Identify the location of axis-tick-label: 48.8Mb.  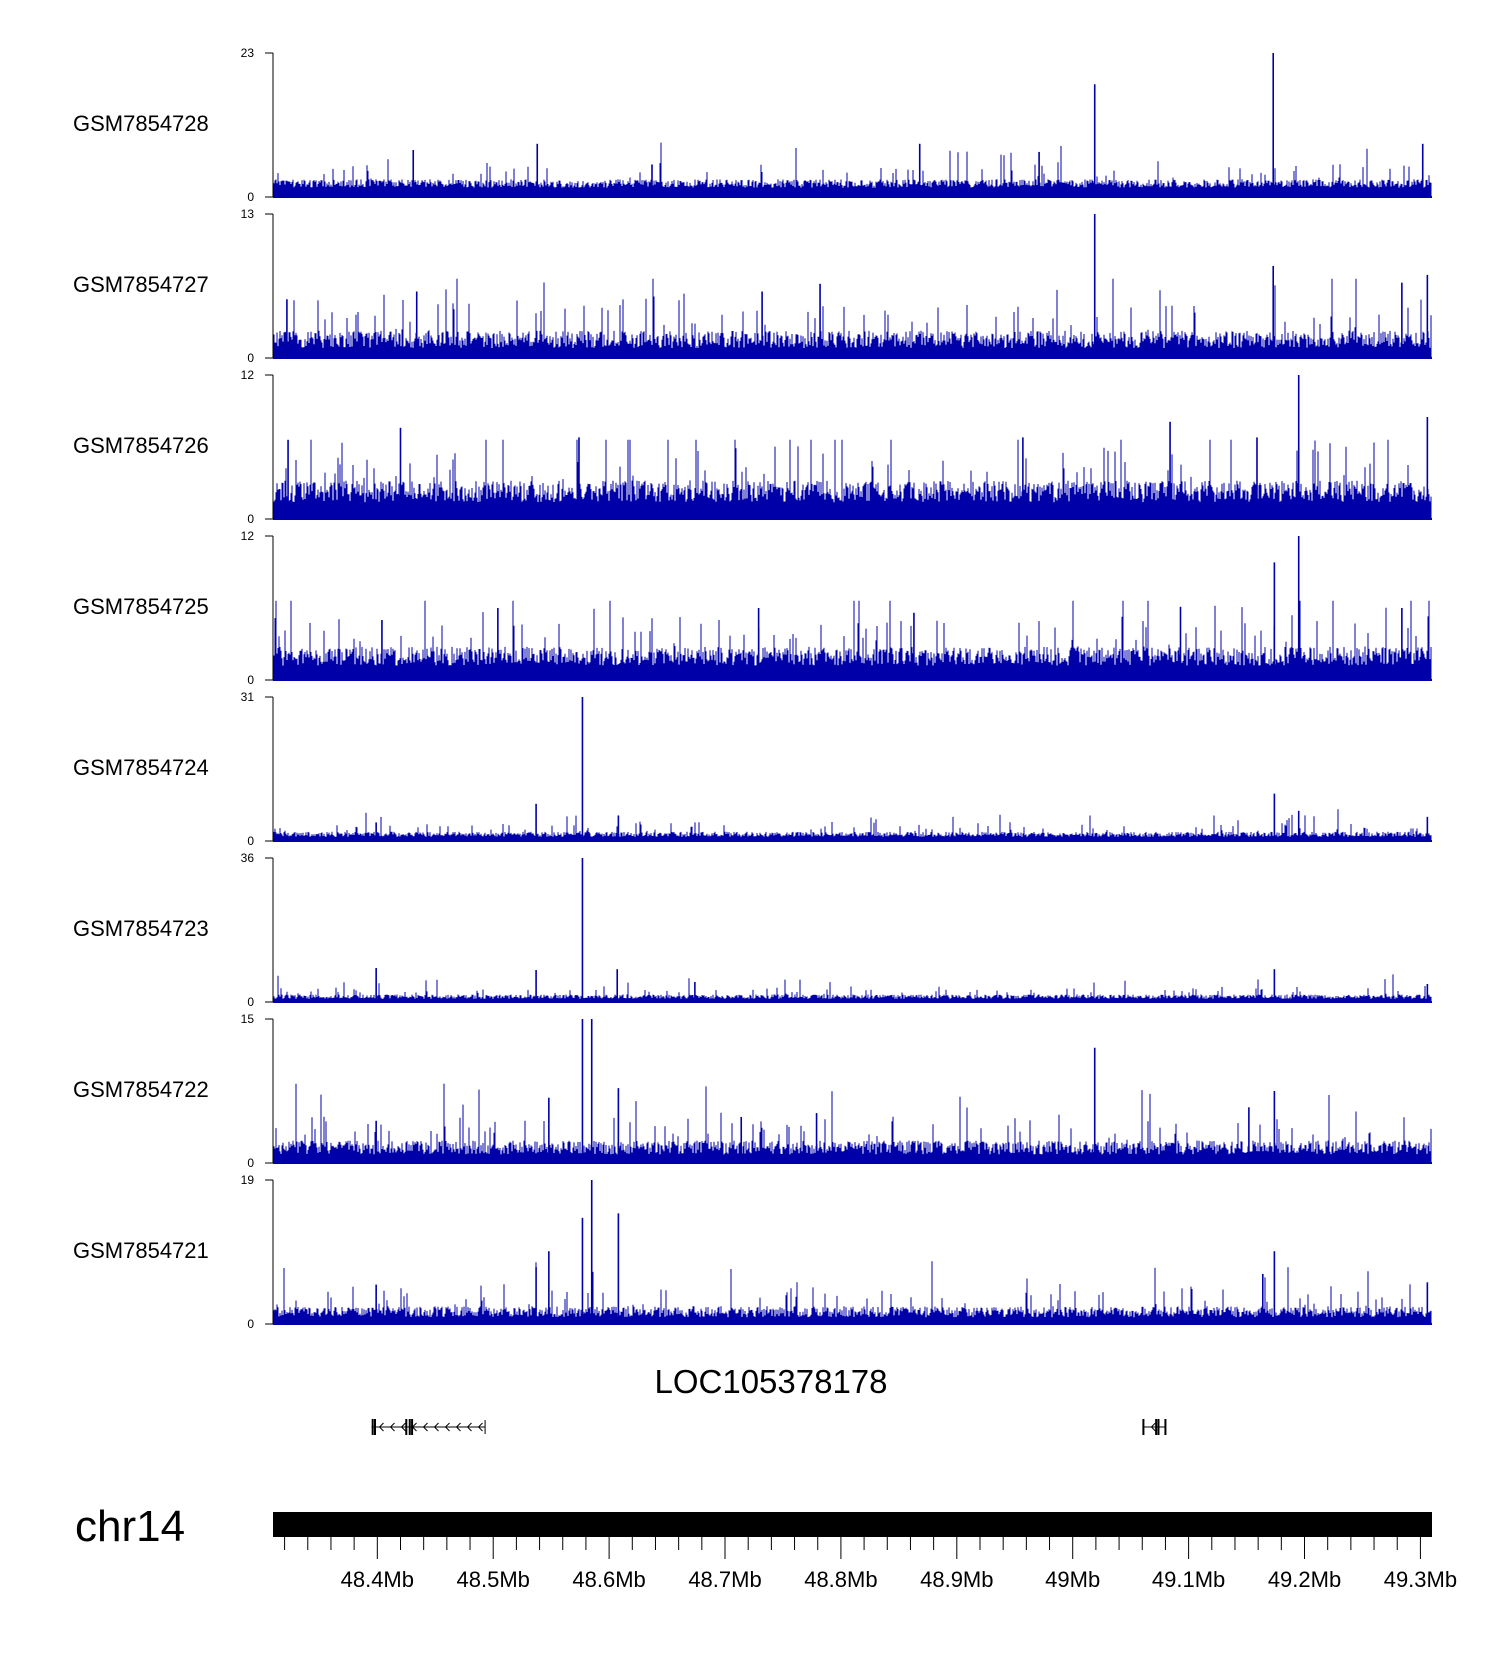
(840, 1579).